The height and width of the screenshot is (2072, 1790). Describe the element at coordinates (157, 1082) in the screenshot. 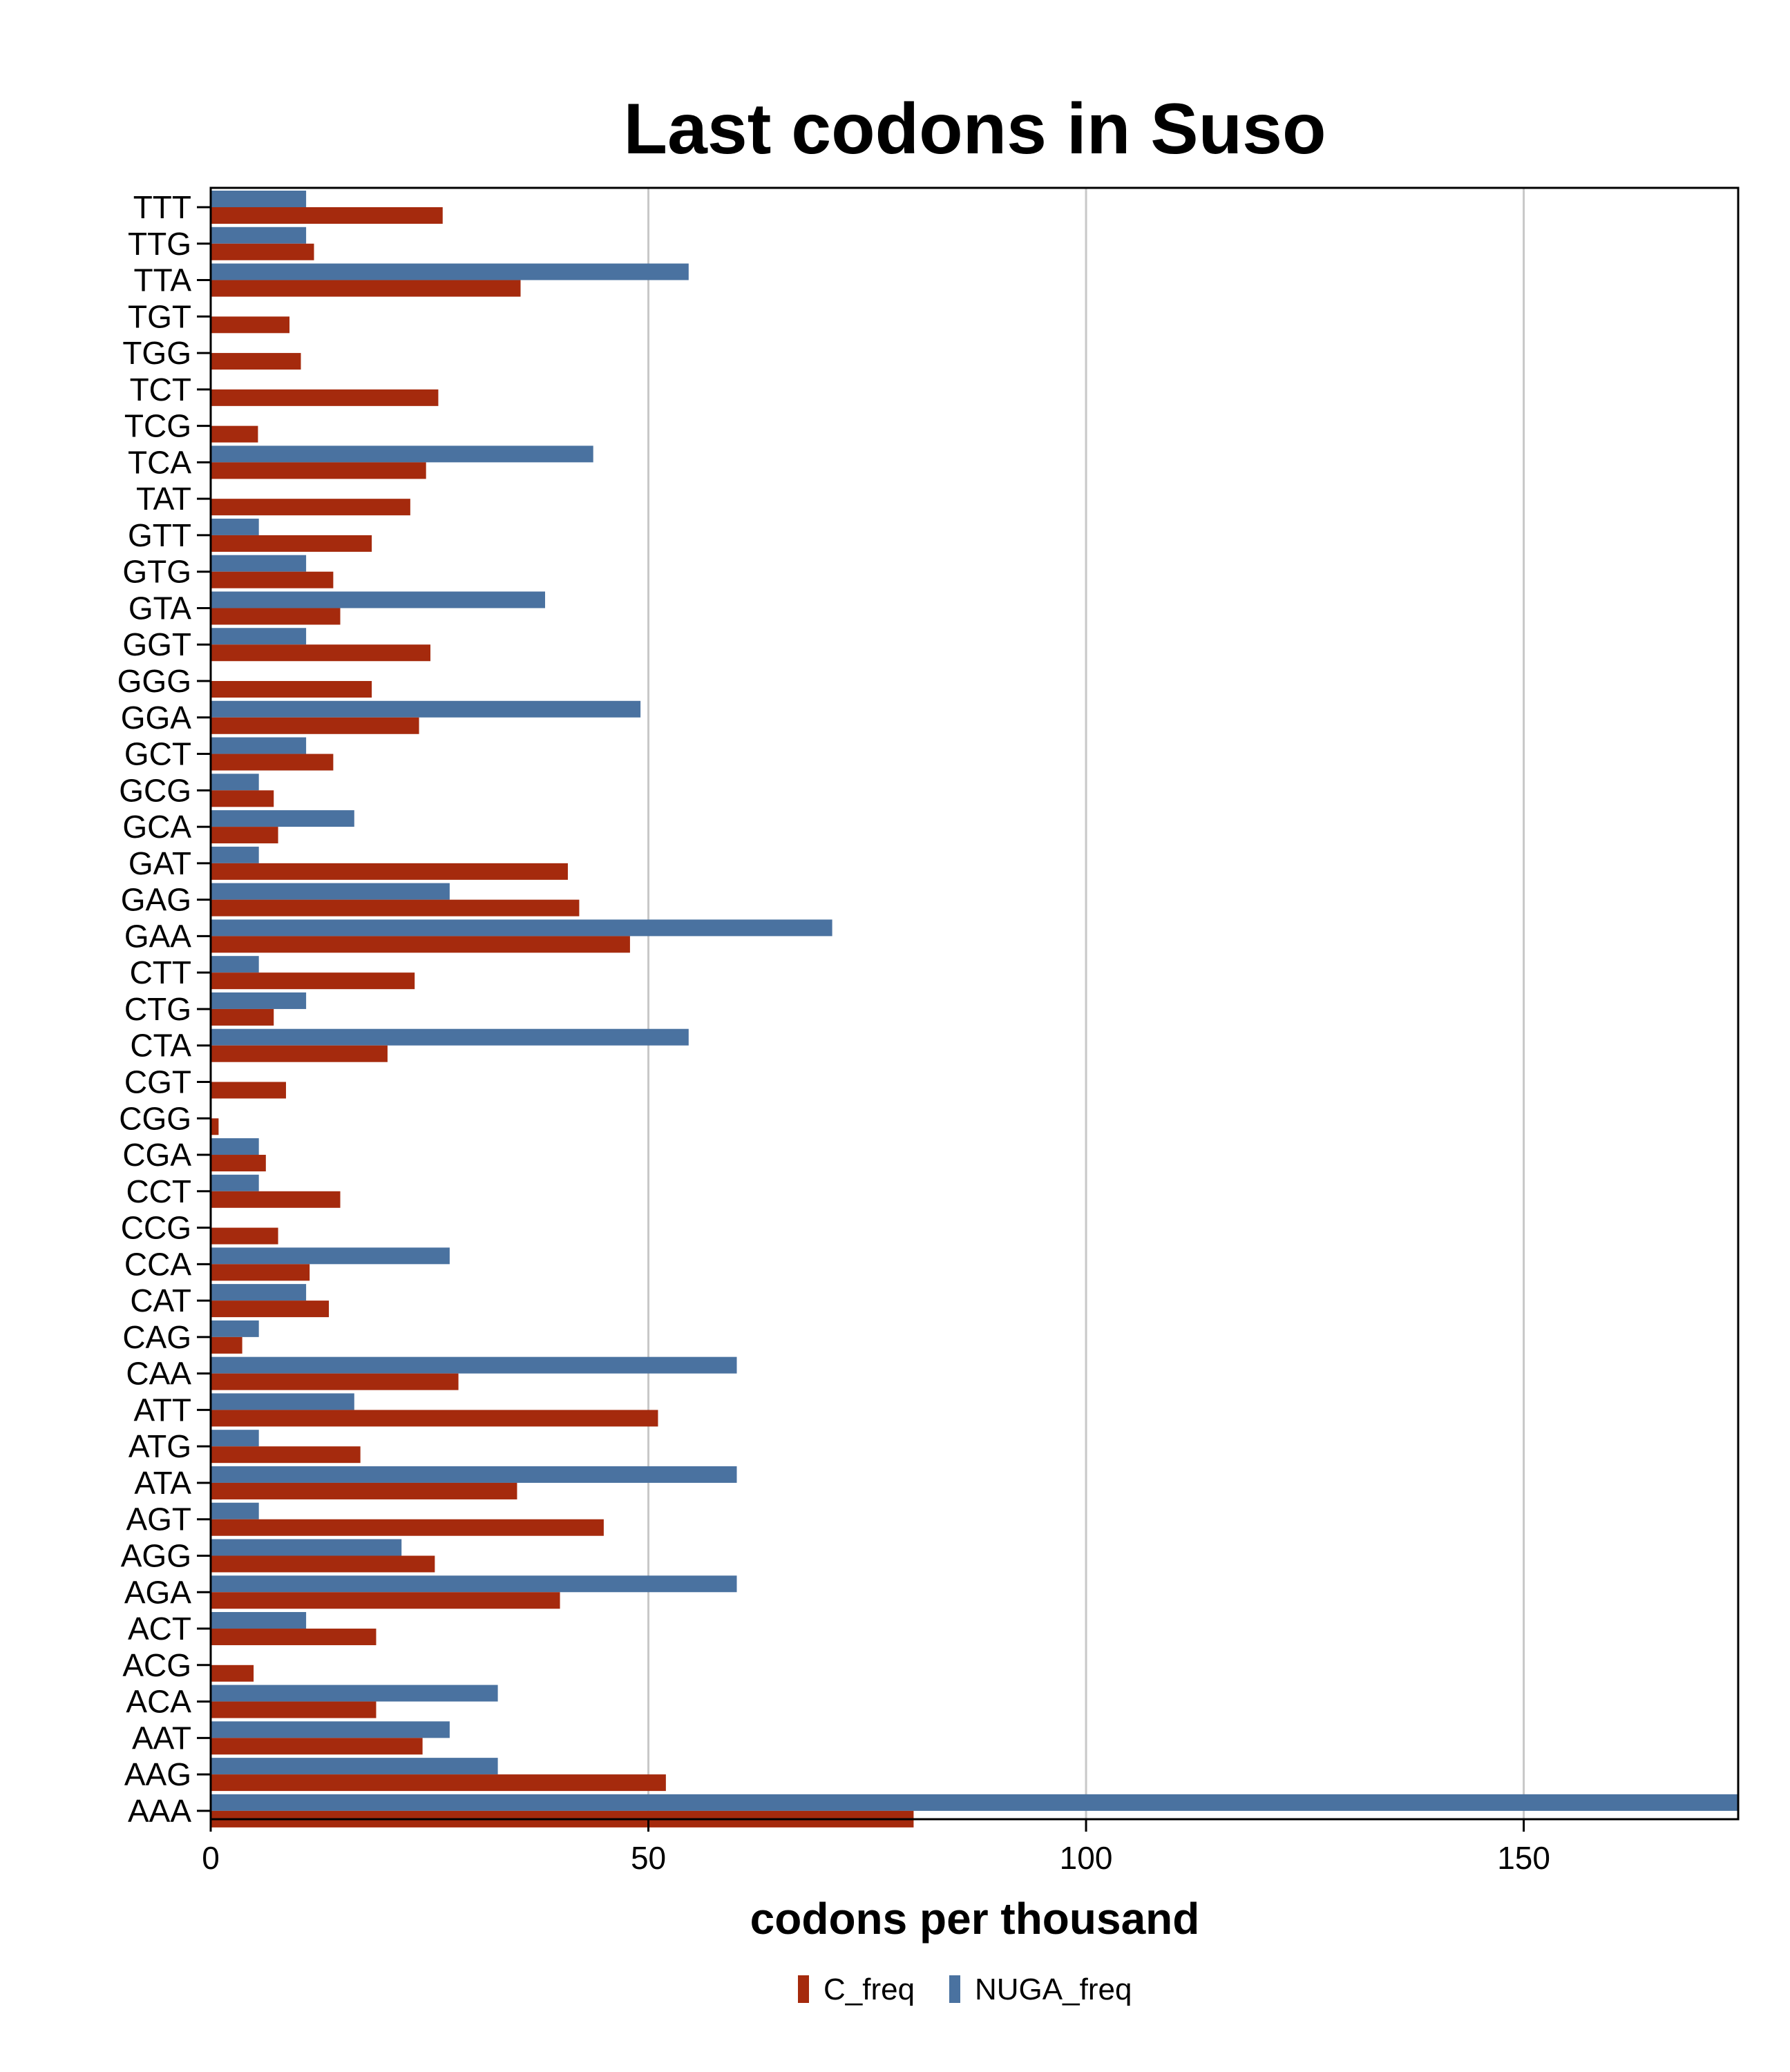

I see `y-tick-label-cgt: CGT` at that location.